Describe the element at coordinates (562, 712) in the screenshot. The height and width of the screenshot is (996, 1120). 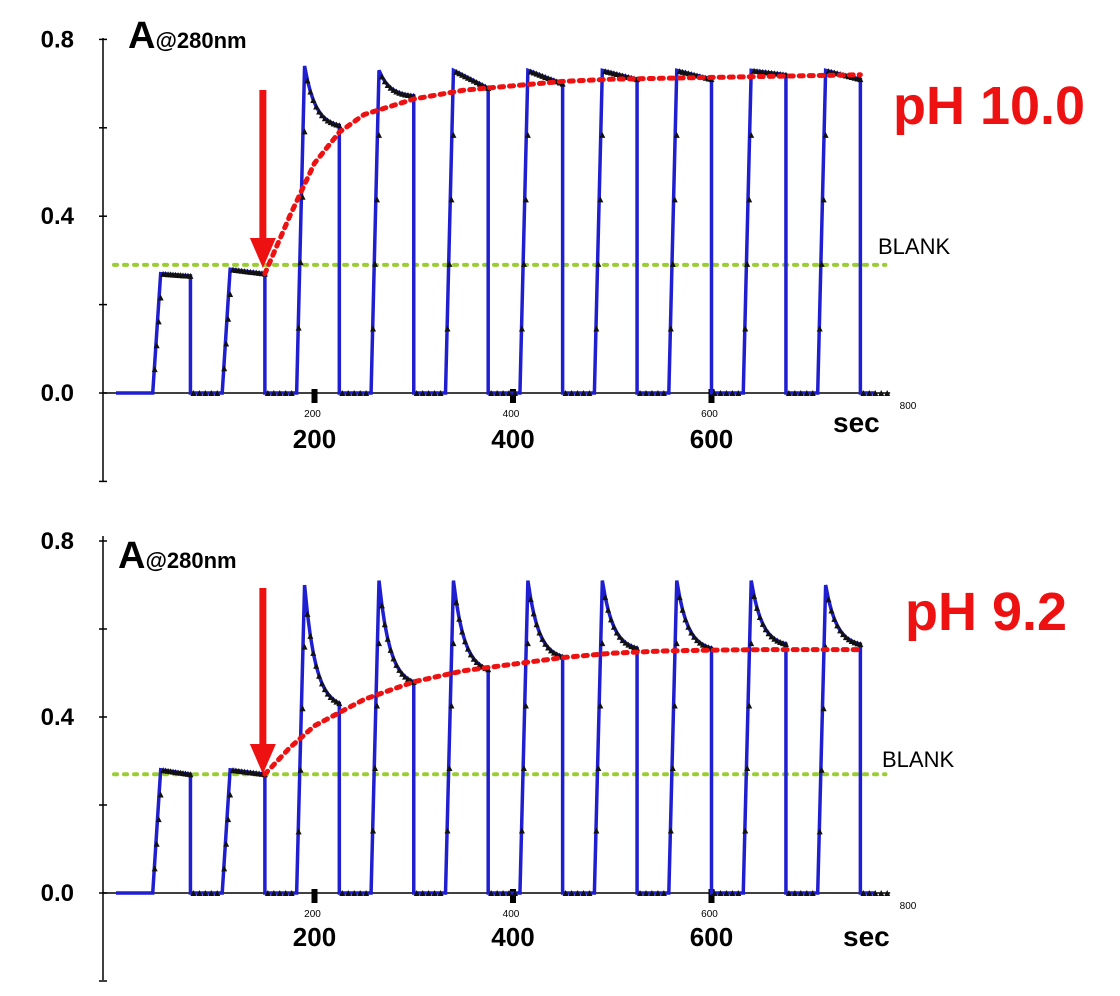
I see `trend-line` at that location.